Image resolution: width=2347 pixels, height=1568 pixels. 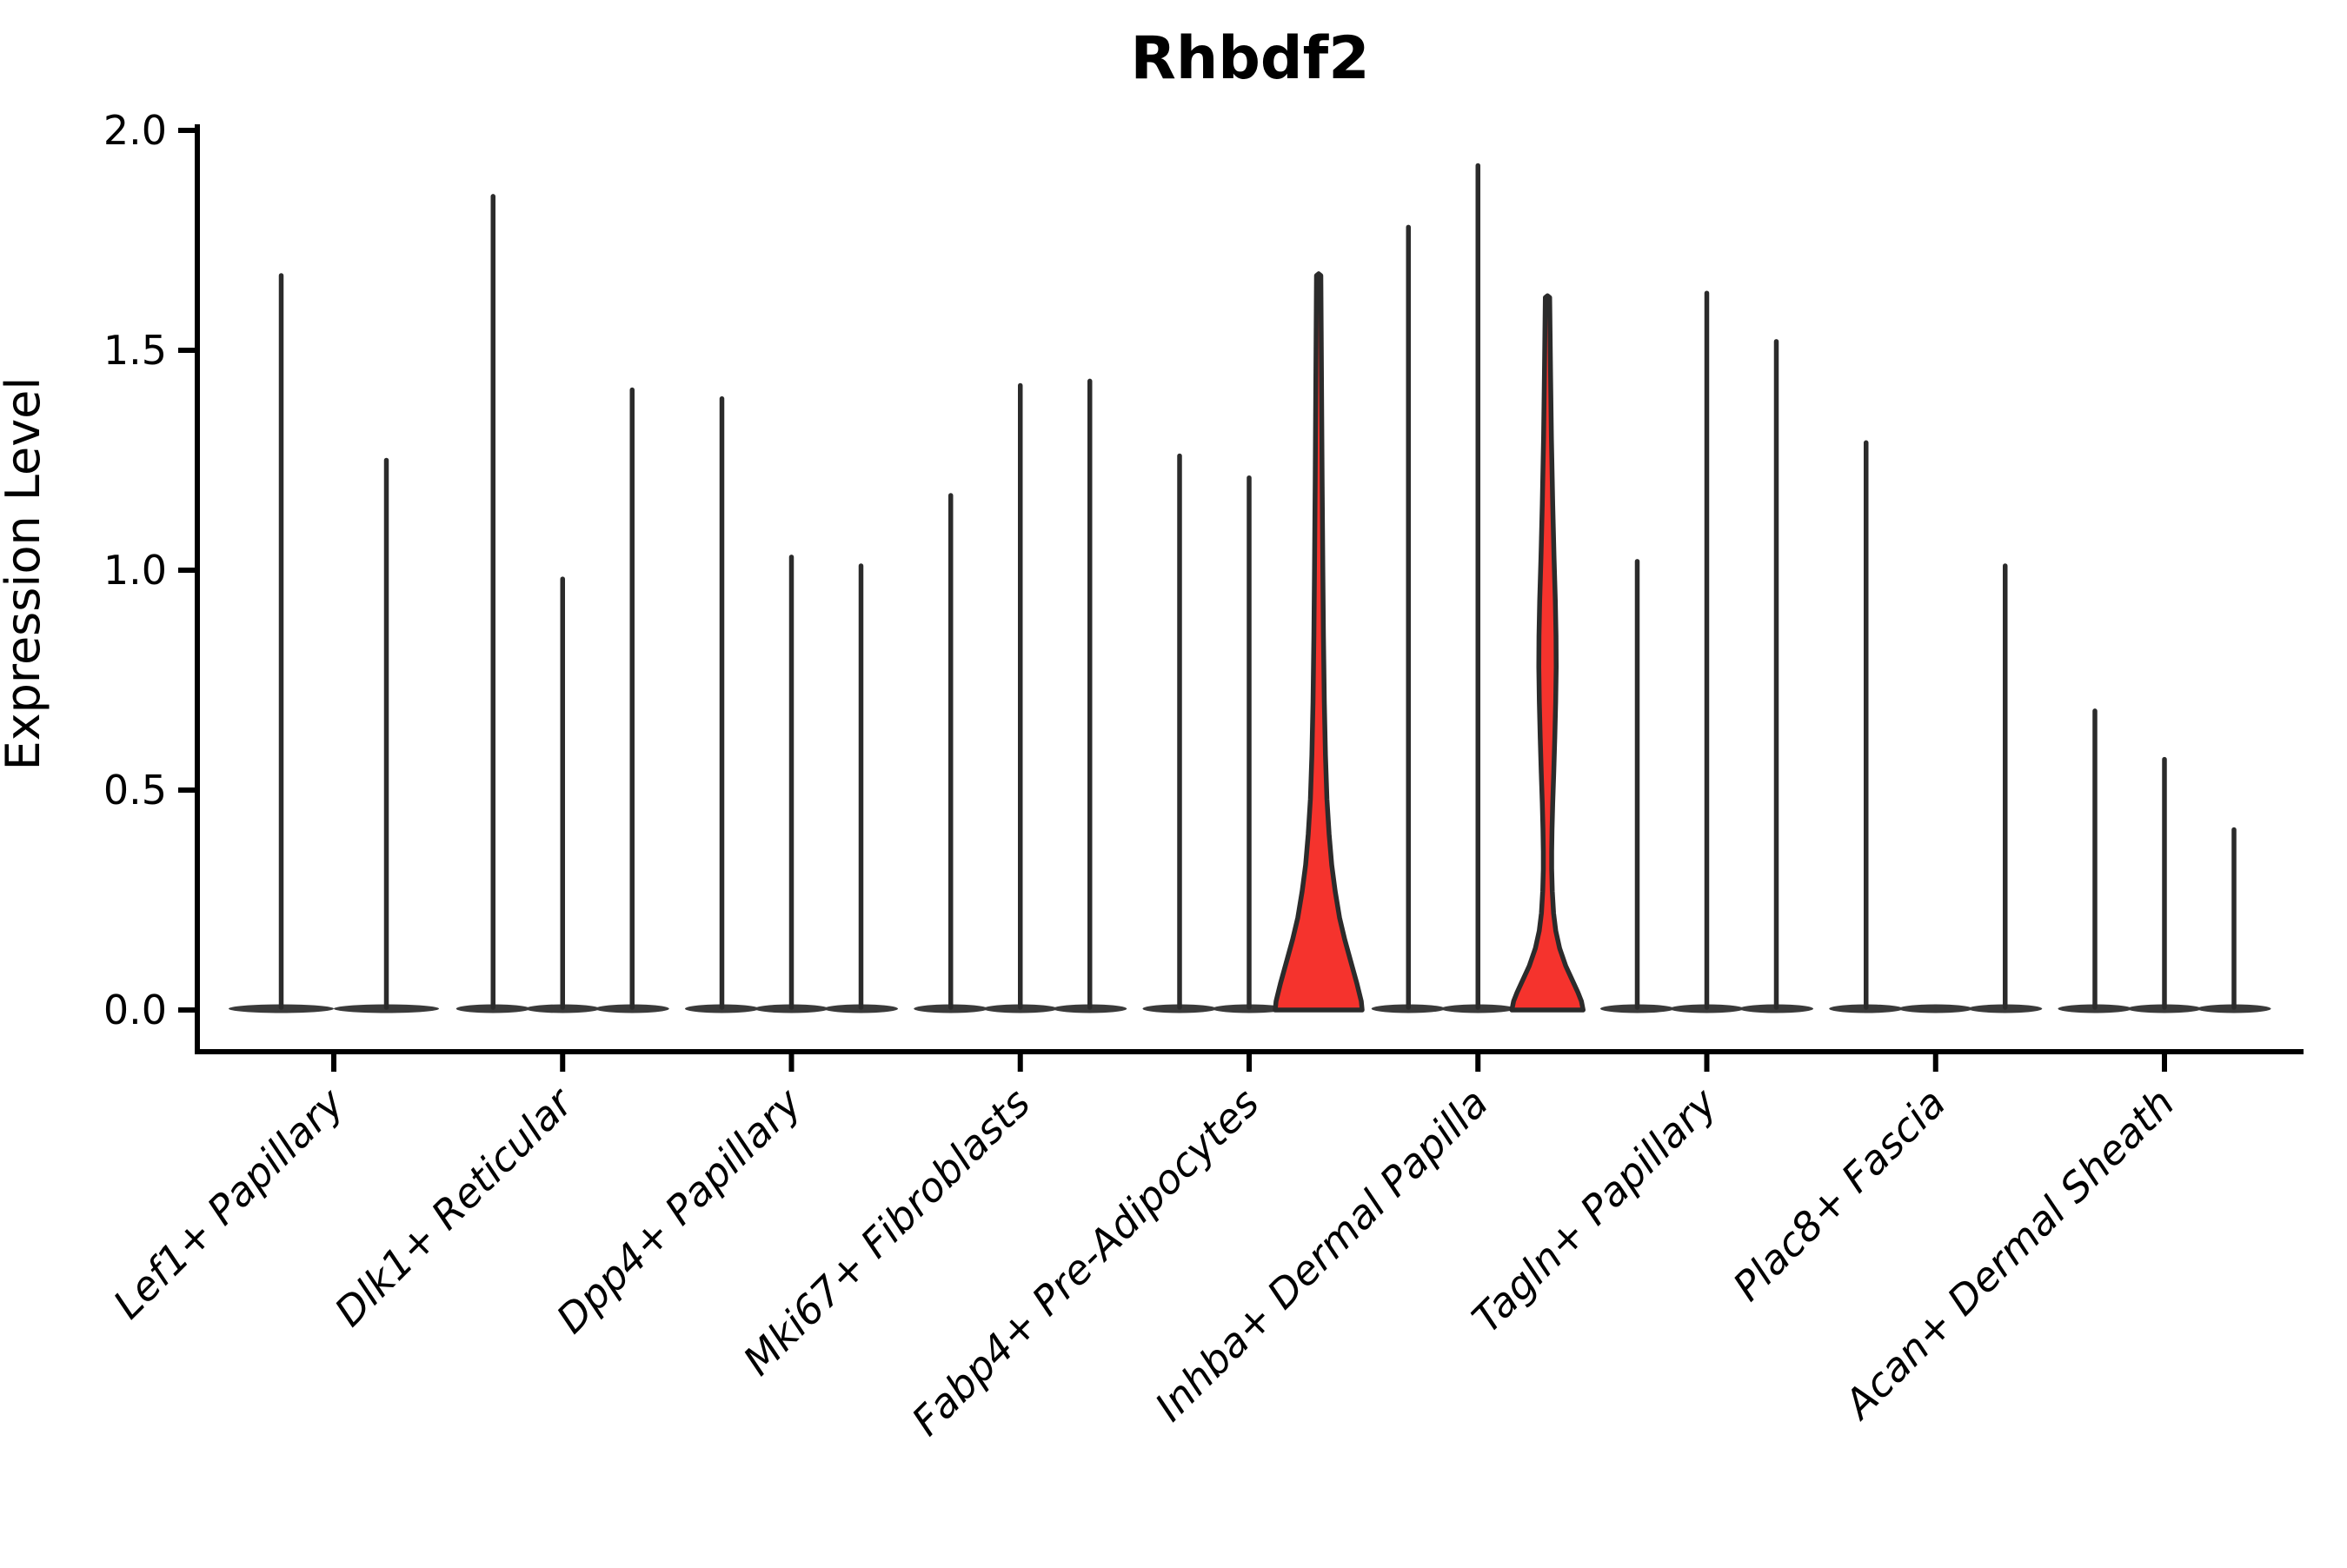 I want to click on x-tick-label: Tagln+ Papillary, so click(x=1594, y=1210).